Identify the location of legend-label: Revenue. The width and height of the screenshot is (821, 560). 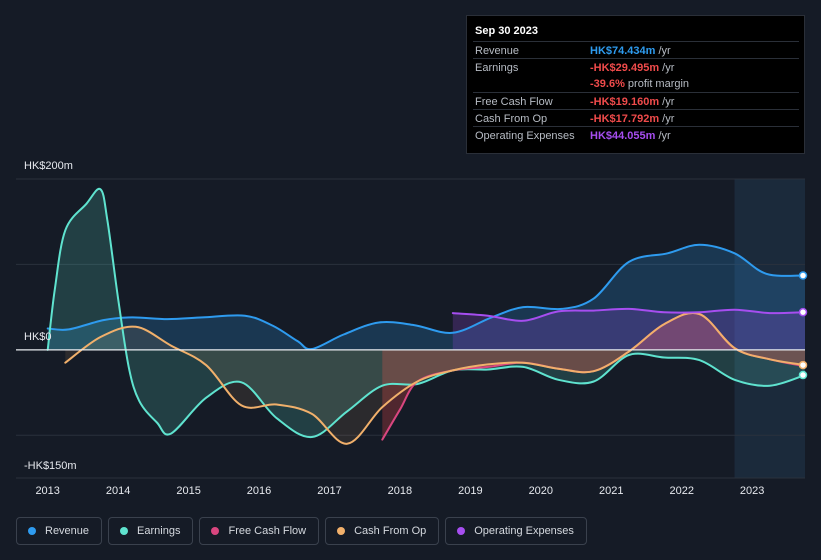
(67, 531).